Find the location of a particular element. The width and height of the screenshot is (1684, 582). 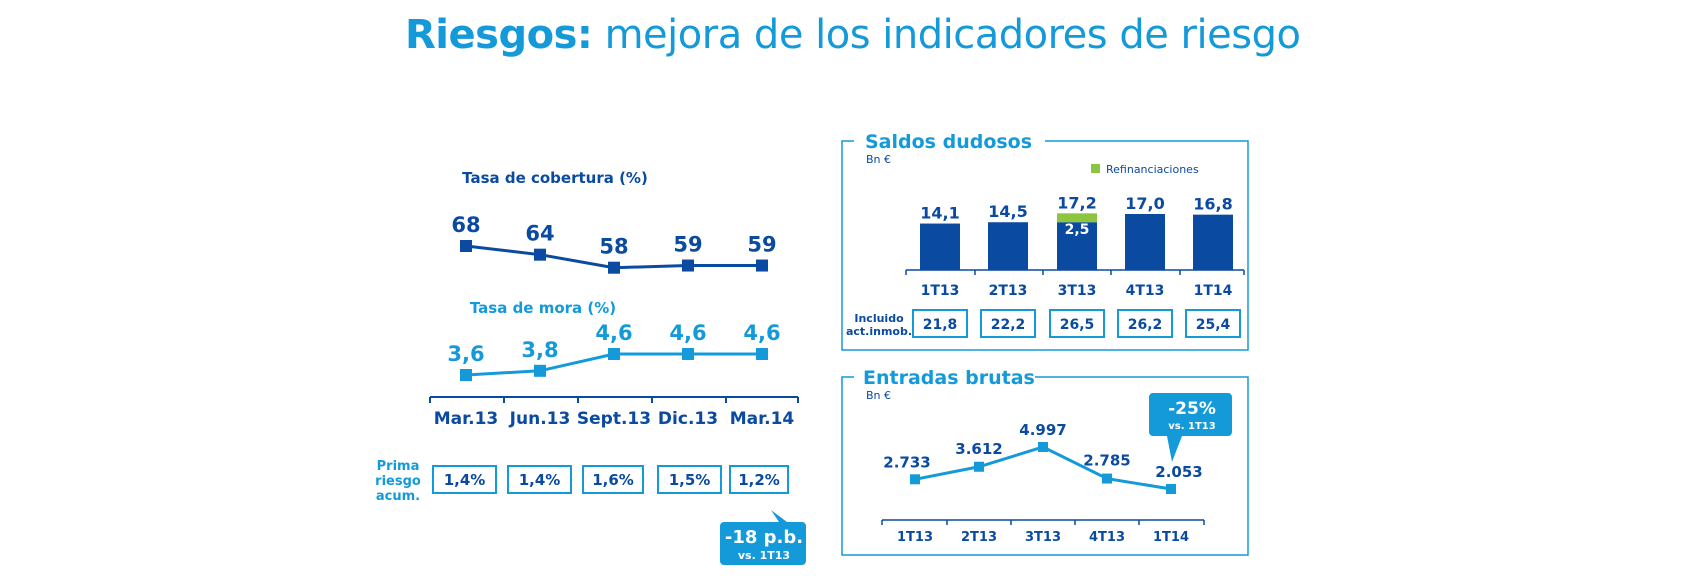

data-label-cobertura: 58 is located at coordinates (613, 247).